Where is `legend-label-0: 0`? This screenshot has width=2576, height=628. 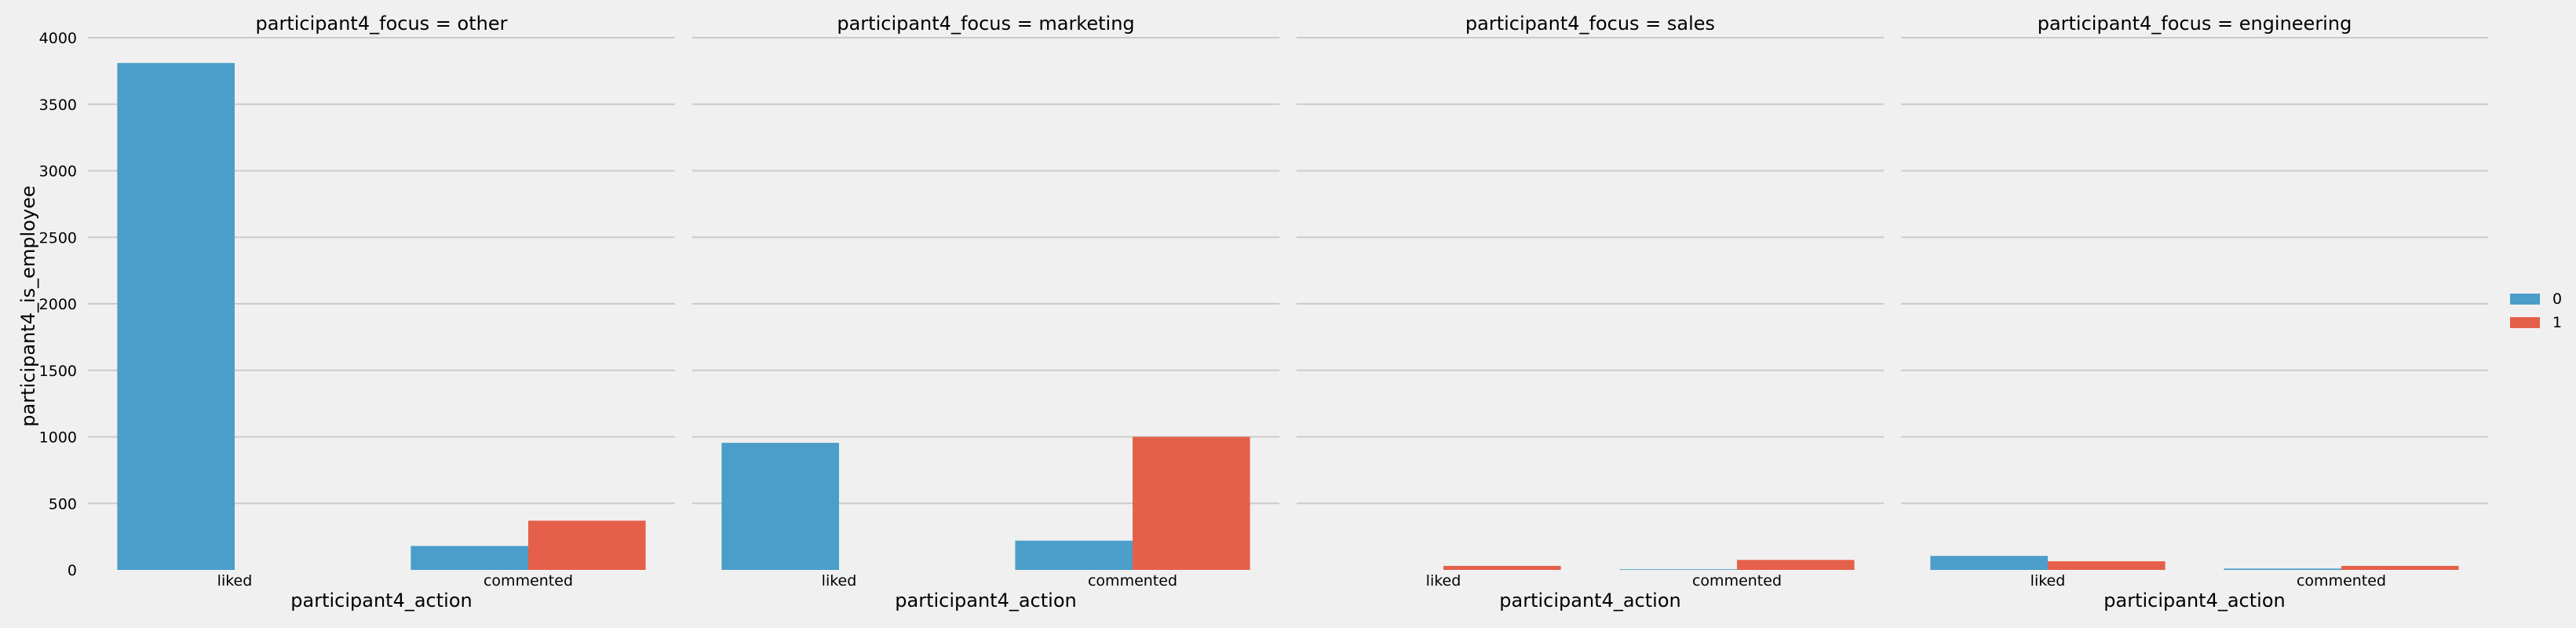 legend-label-0: 0 is located at coordinates (2557, 299).